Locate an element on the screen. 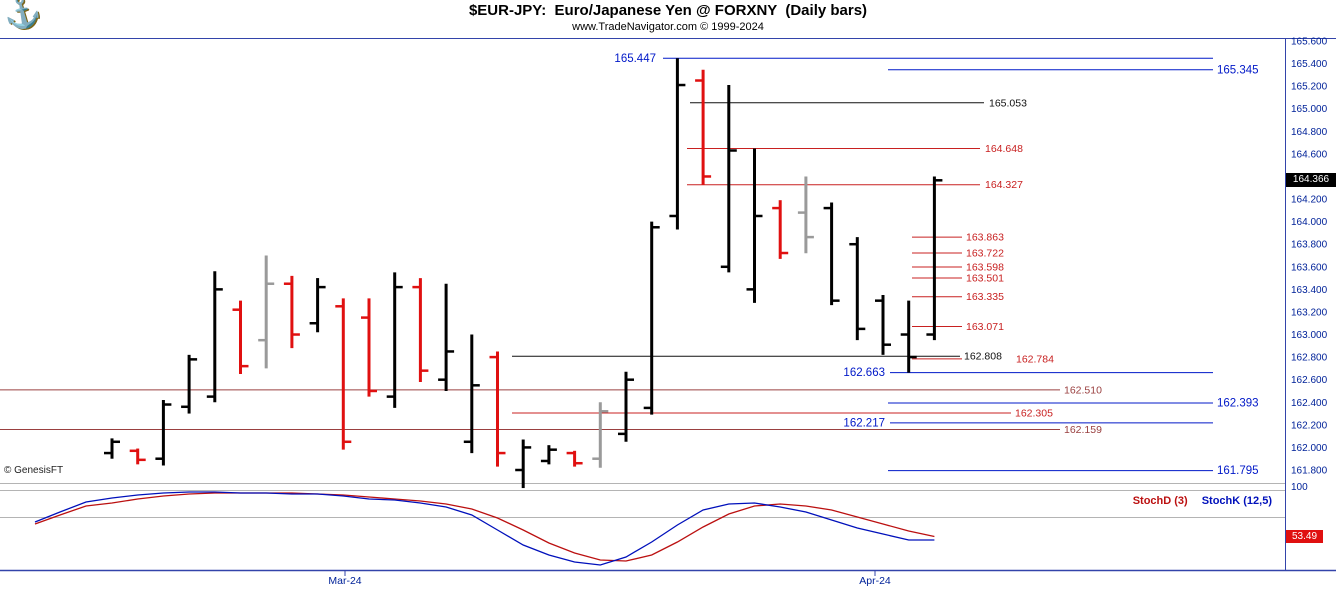 The height and width of the screenshot is (591, 1336). price-level-label: 162.217 is located at coordinates (864, 423).